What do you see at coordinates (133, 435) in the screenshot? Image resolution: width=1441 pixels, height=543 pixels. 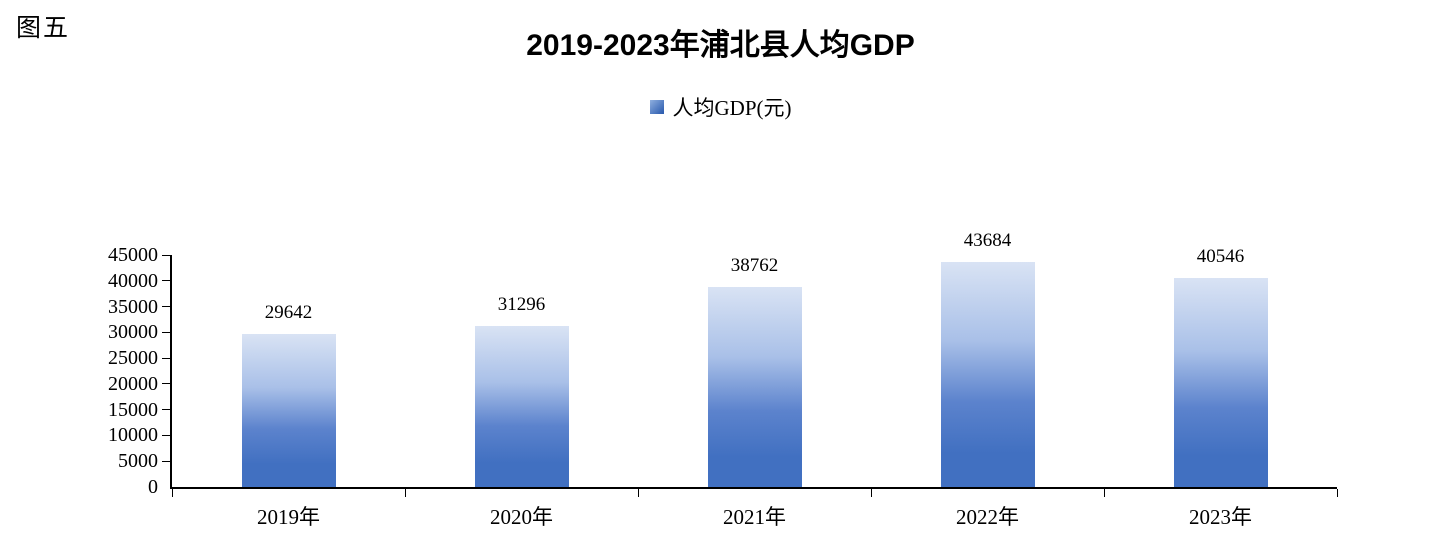 I see `y-axis-label: 10000` at bounding box center [133, 435].